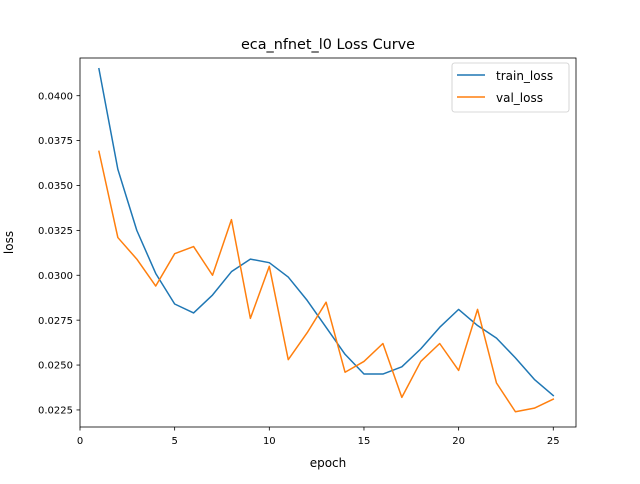 This screenshot has width=640, height=484. I want to click on x-tick-label: 5, so click(174, 441).